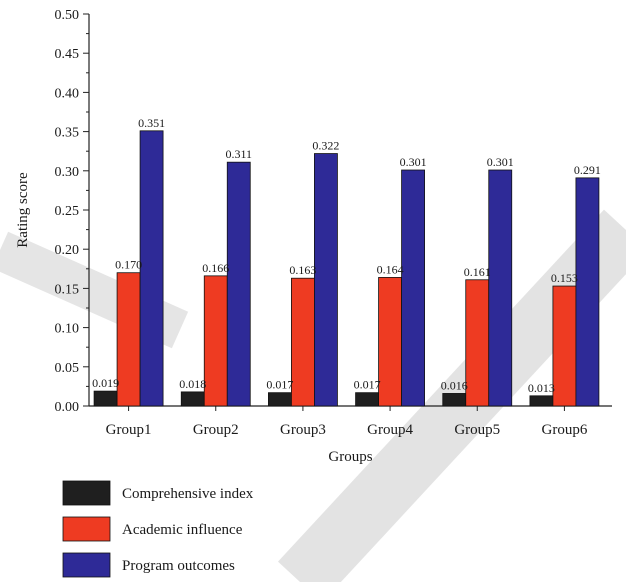  What do you see at coordinates (477, 272) in the screenshot?
I see `data-label: 0.161` at bounding box center [477, 272].